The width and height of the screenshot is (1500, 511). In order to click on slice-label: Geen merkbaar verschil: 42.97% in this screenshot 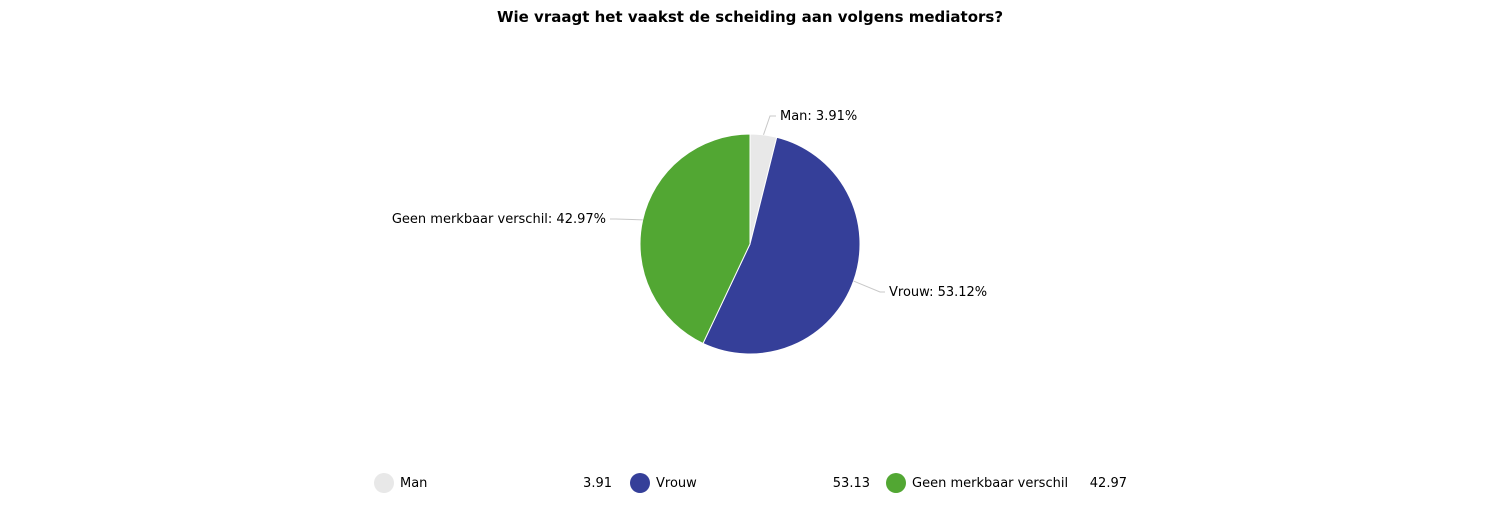, I will do `click(499, 219)`.